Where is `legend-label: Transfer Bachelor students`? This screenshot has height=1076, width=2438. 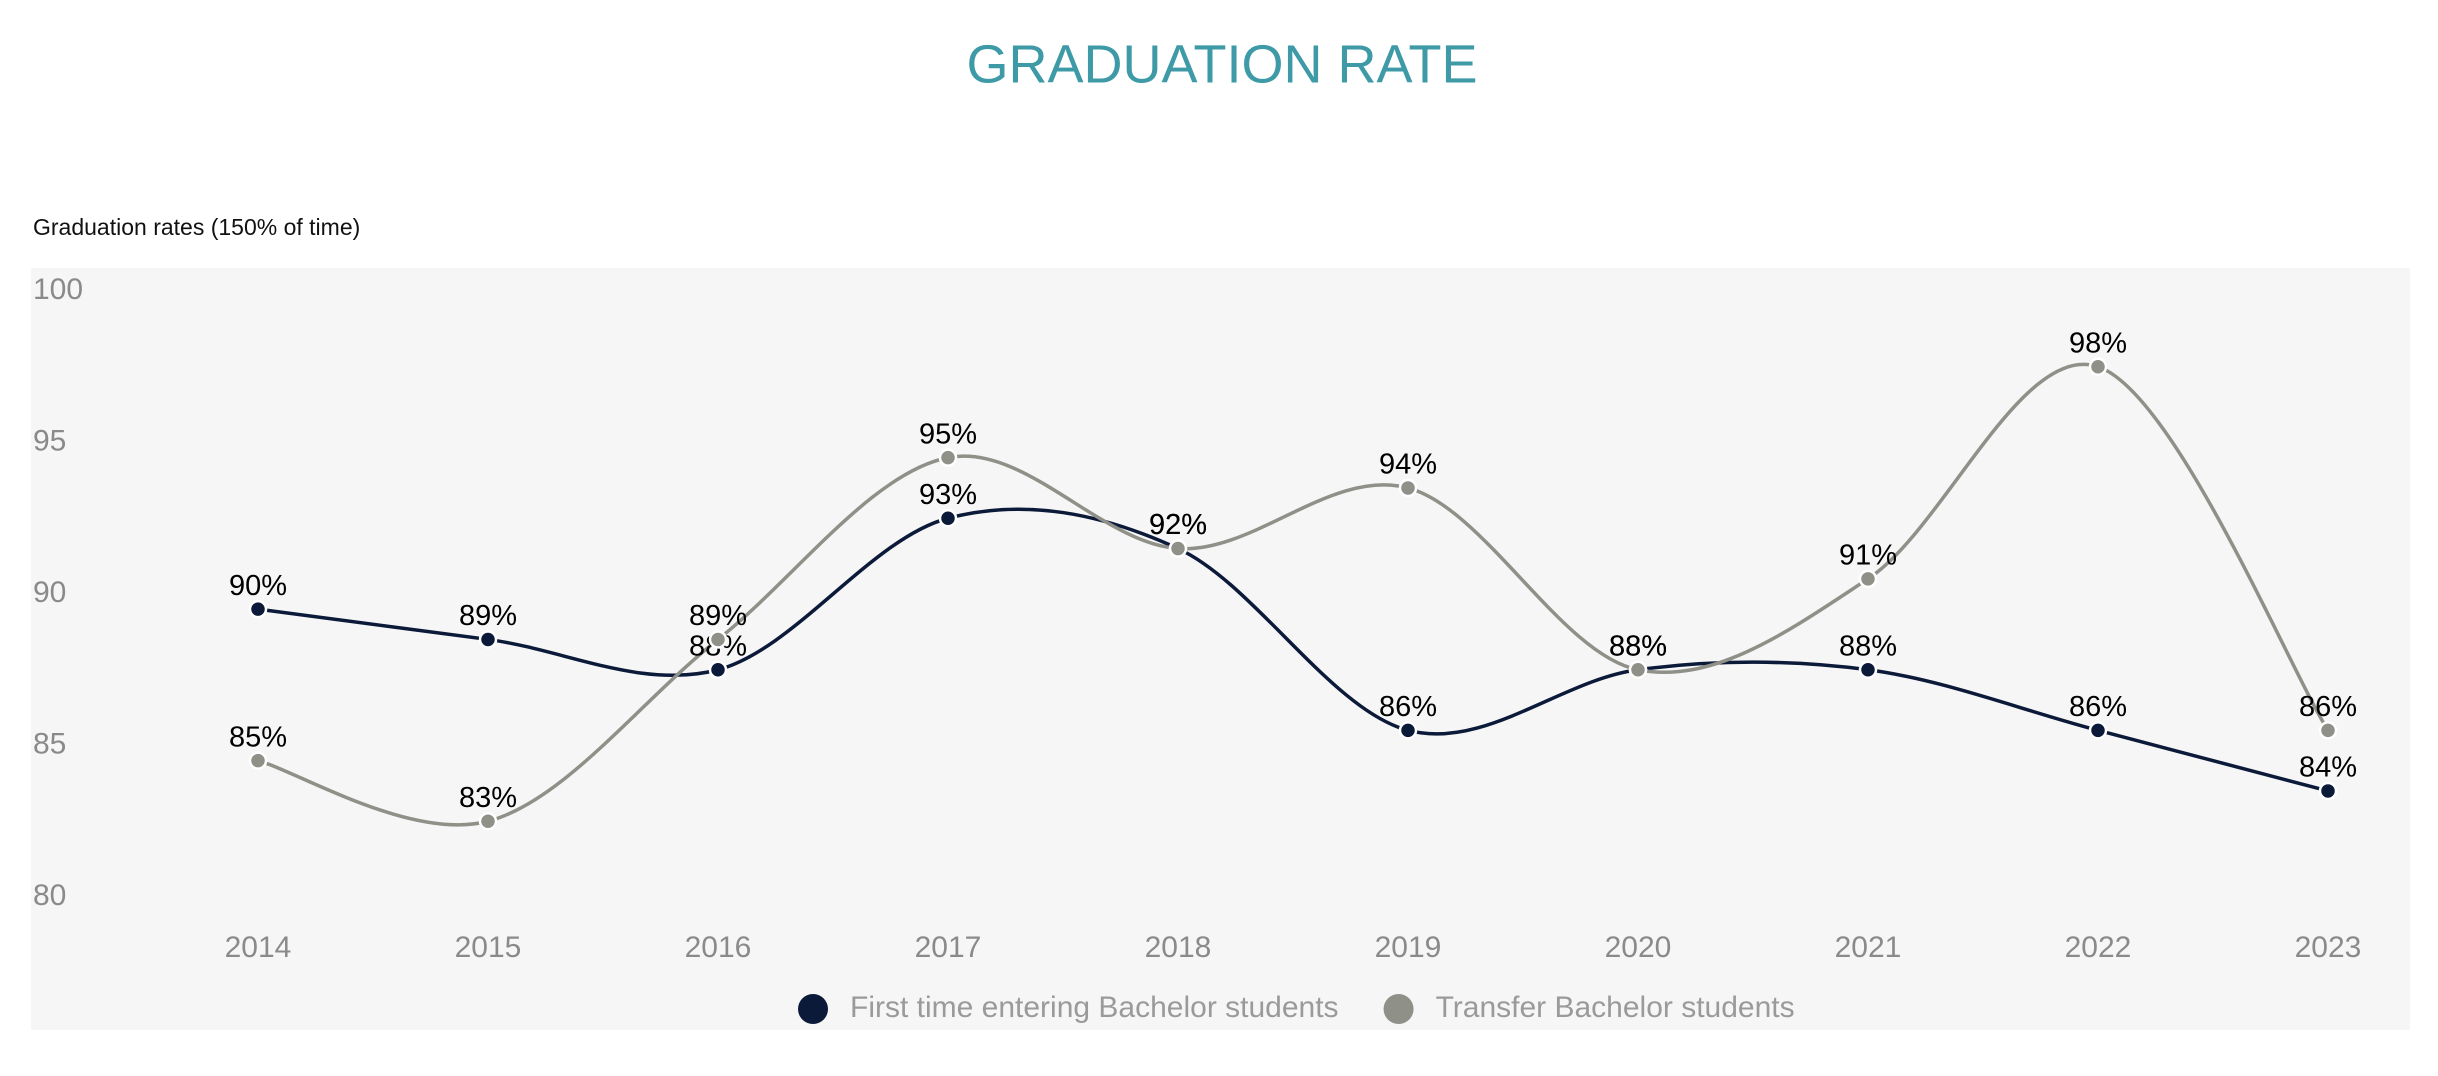 legend-label: Transfer Bachelor students is located at coordinates (1615, 1007).